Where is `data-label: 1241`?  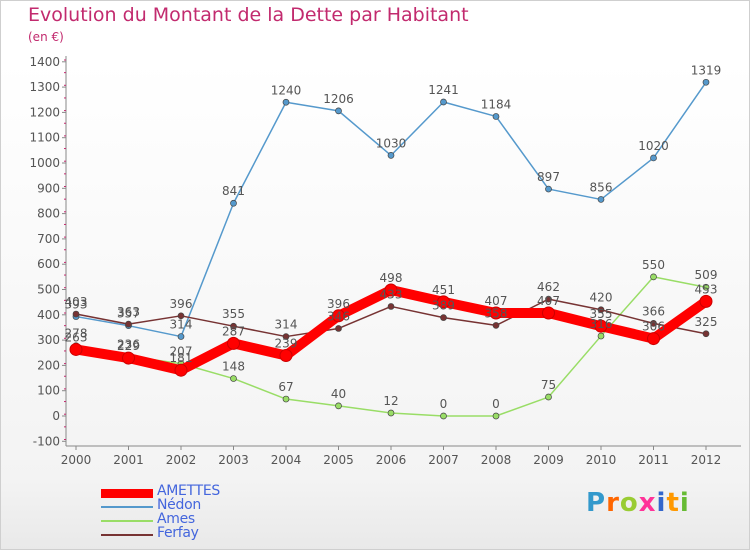 data-label: 1241 is located at coordinates (443, 90).